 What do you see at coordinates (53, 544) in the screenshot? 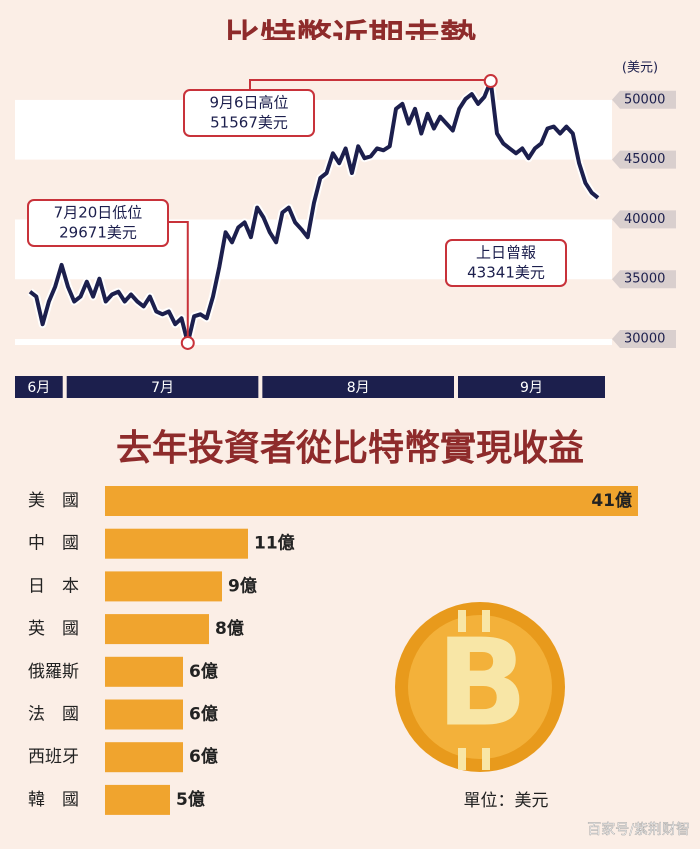
I see `category-label: 中 國` at bounding box center [53, 544].